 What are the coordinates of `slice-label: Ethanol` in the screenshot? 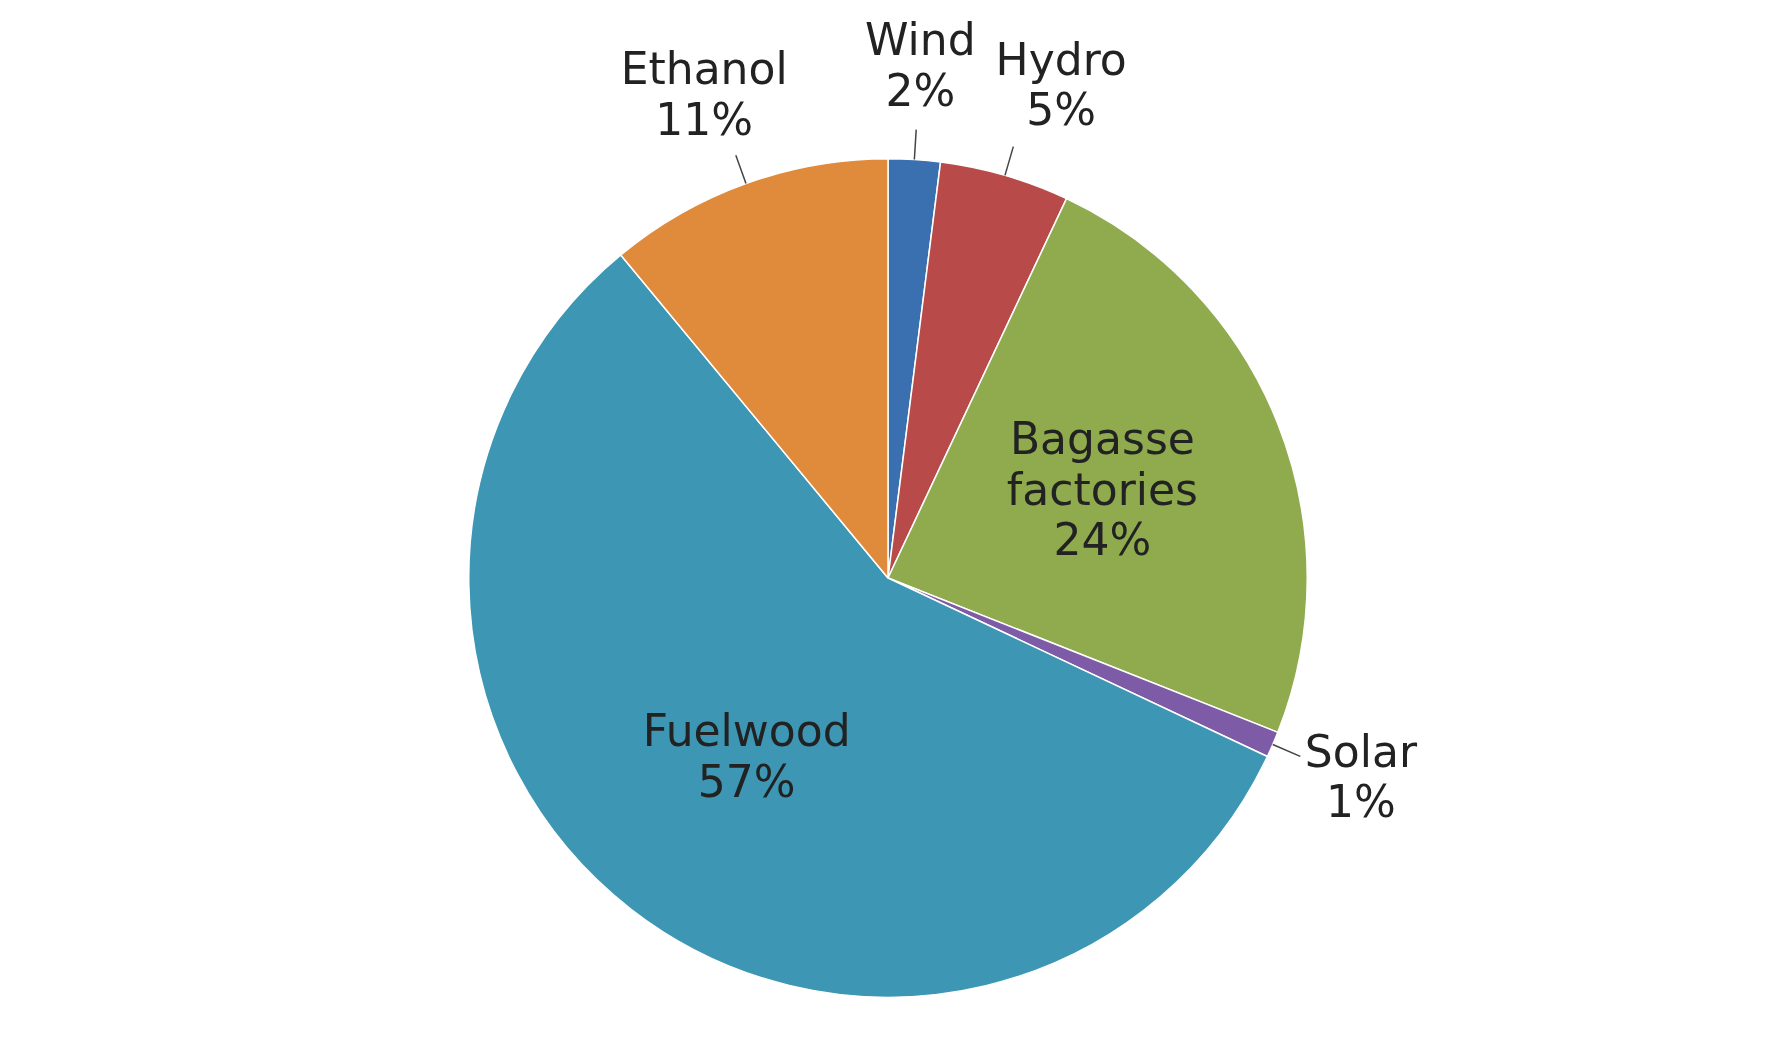 It's located at (704, 69).